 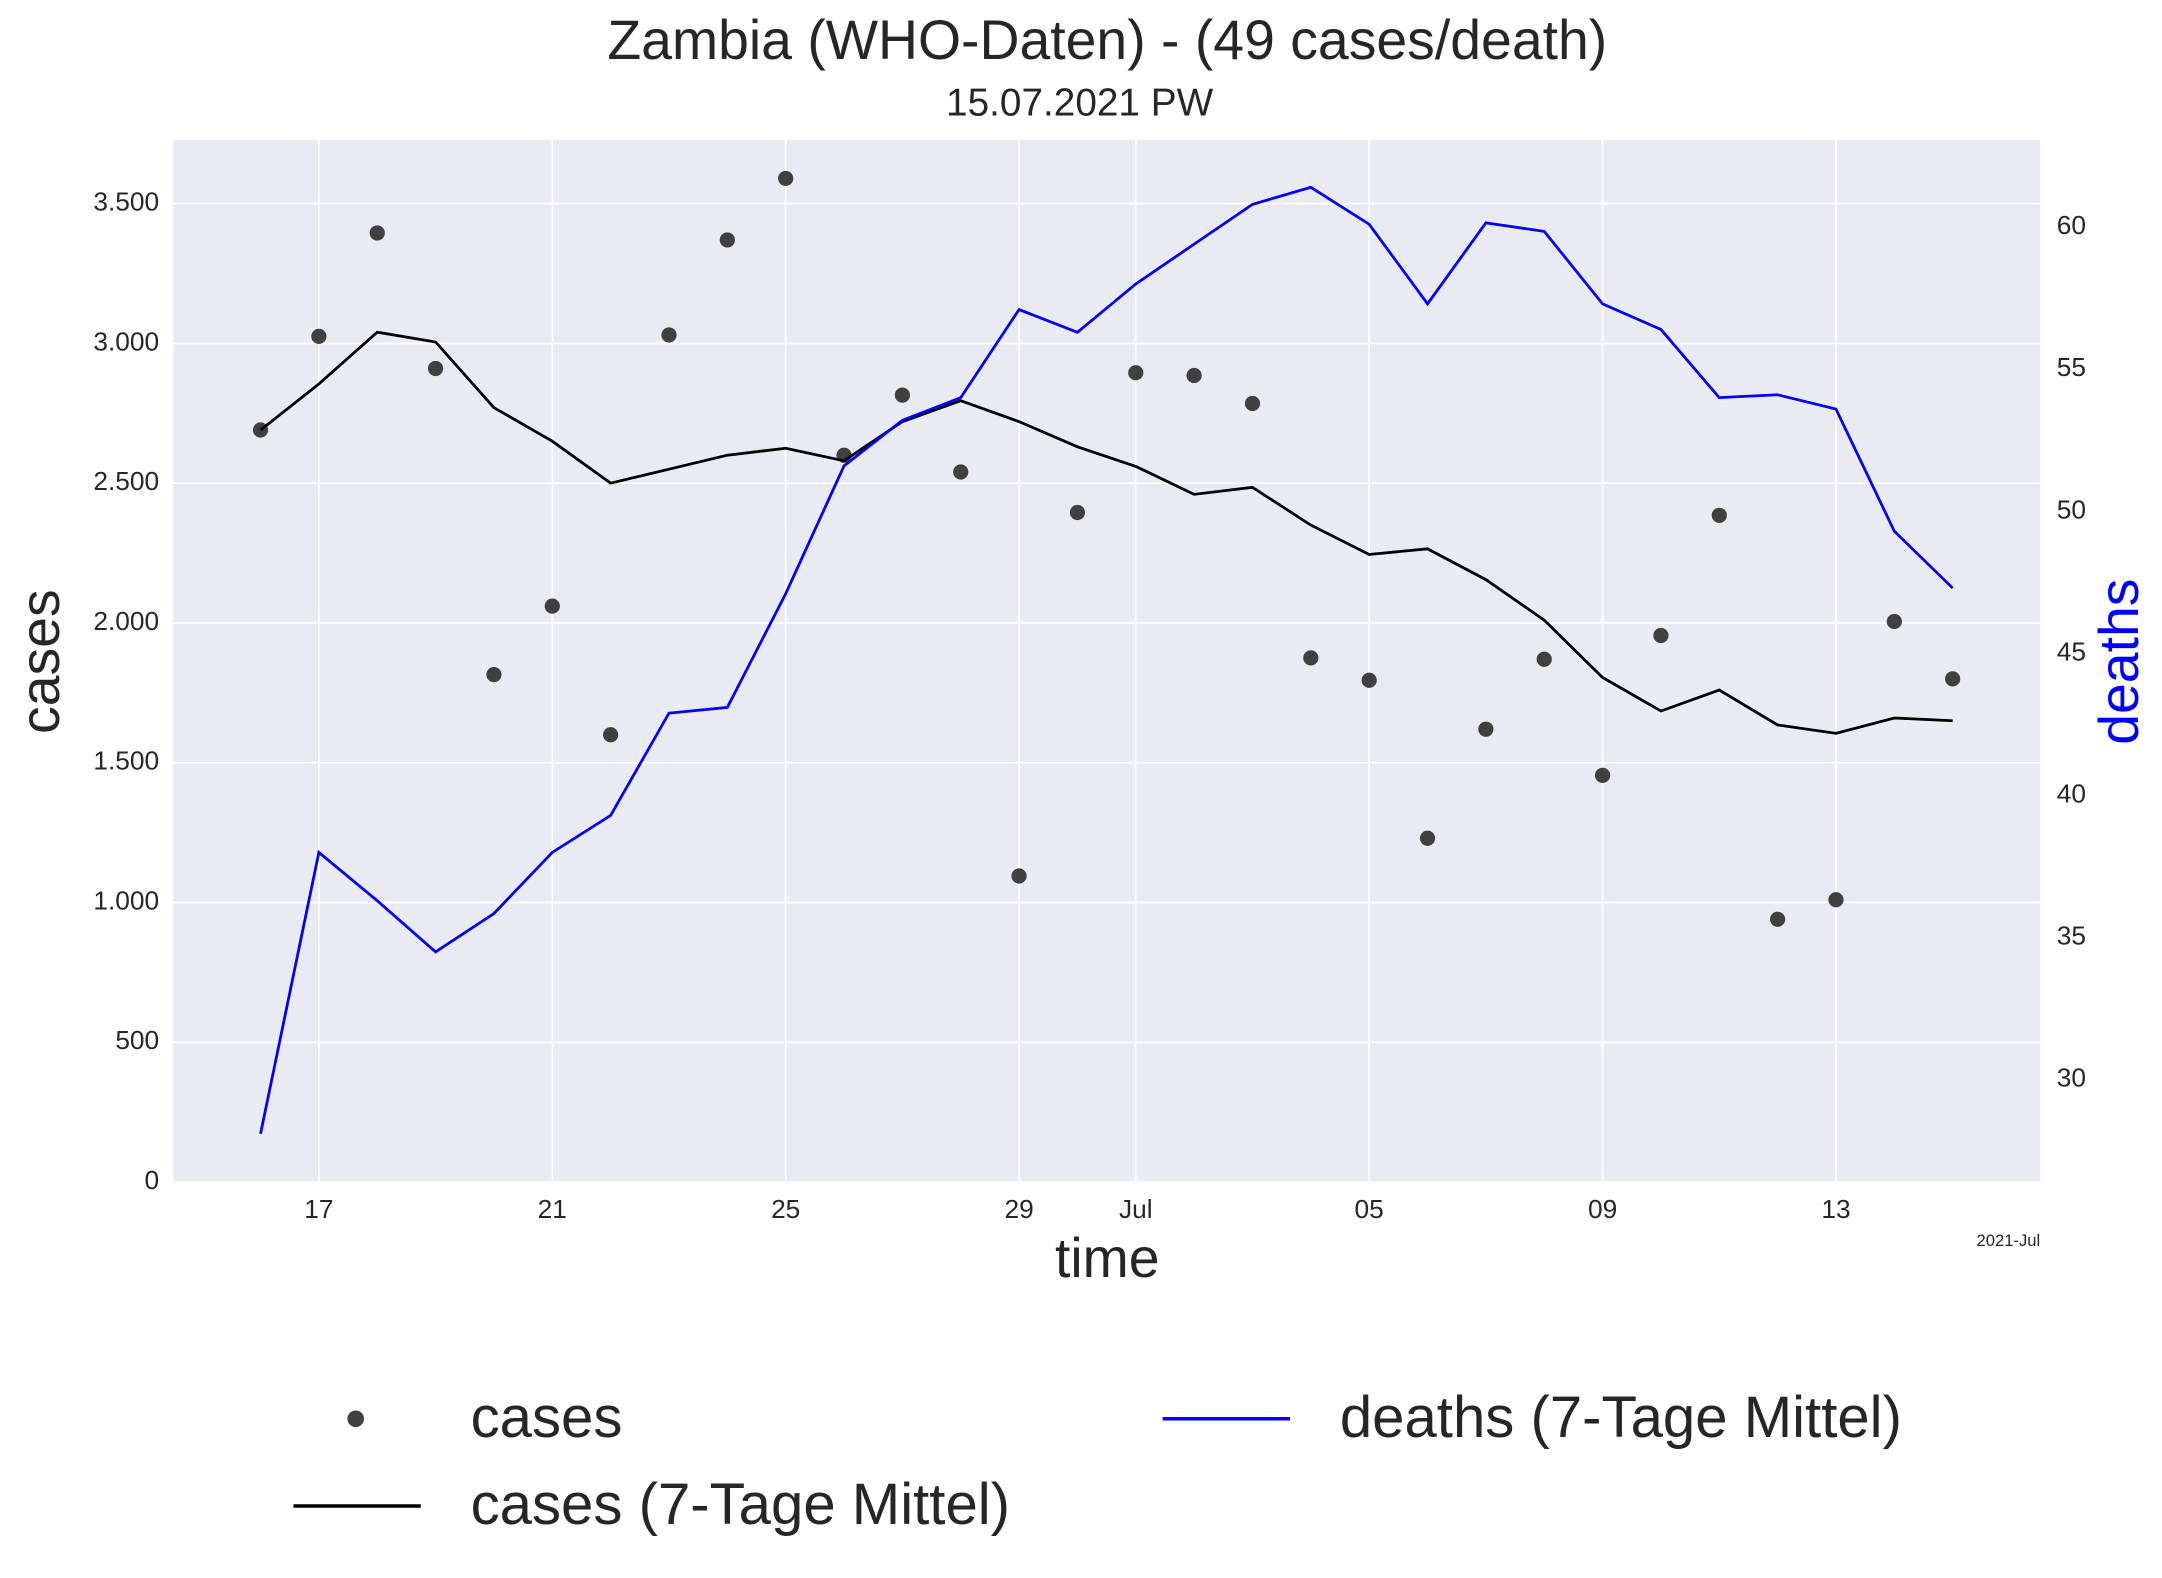 What do you see at coordinates (2071, 367) in the screenshot?
I see `y2-tick-label: 55` at bounding box center [2071, 367].